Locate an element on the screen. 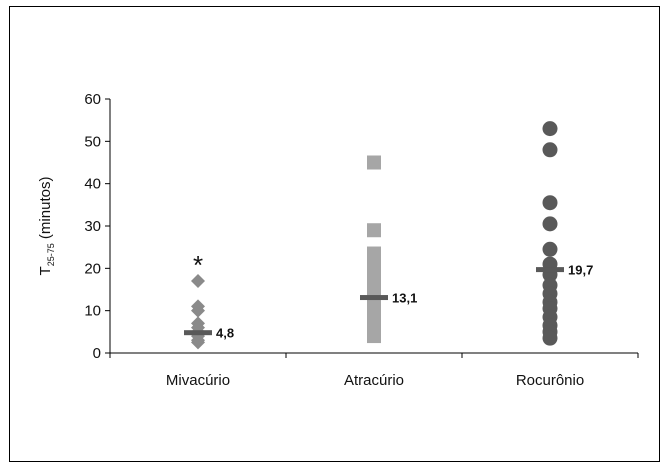  significance-asterisk: * is located at coordinates (198, 265).